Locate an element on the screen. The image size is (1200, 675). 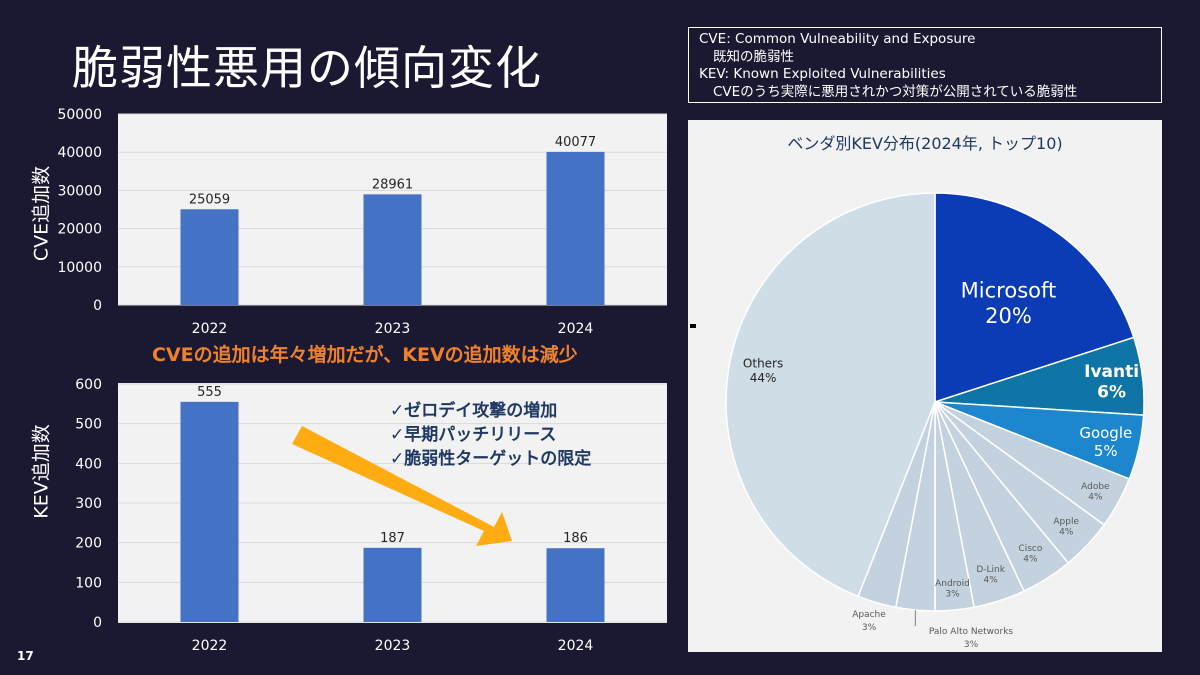
divider-mark is located at coordinates (693, 326).